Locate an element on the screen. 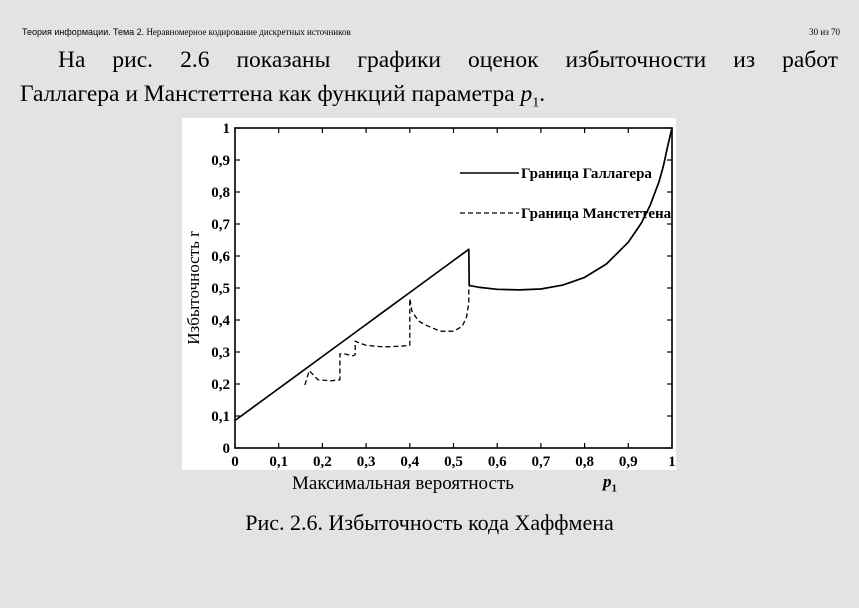 The width and height of the screenshot is (859, 608). x-tick-label: 0,2 is located at coordinates (322, 462).